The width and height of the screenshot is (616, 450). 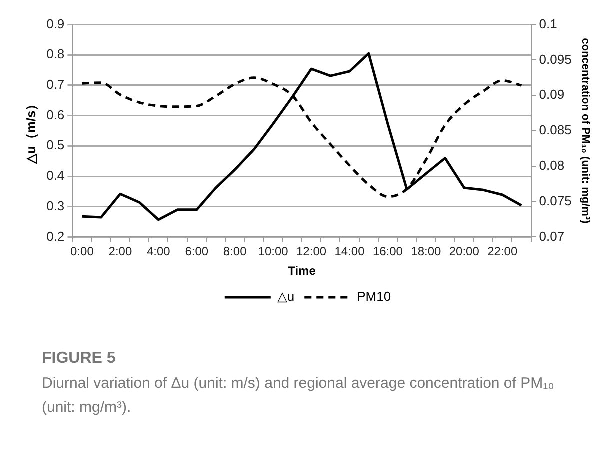 What do you see at coordinates (286, 296) in the screenshot?
I see `legend-label: △u` at bounding box center [286, 296].